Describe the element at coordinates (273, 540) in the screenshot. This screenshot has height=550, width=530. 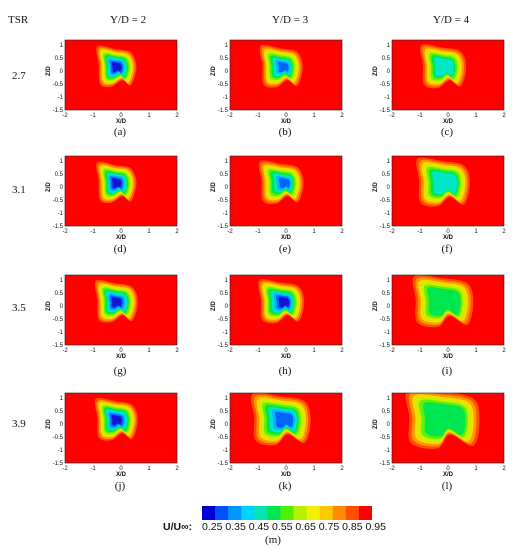
I see `panel-letter-m: (m)` at that location.